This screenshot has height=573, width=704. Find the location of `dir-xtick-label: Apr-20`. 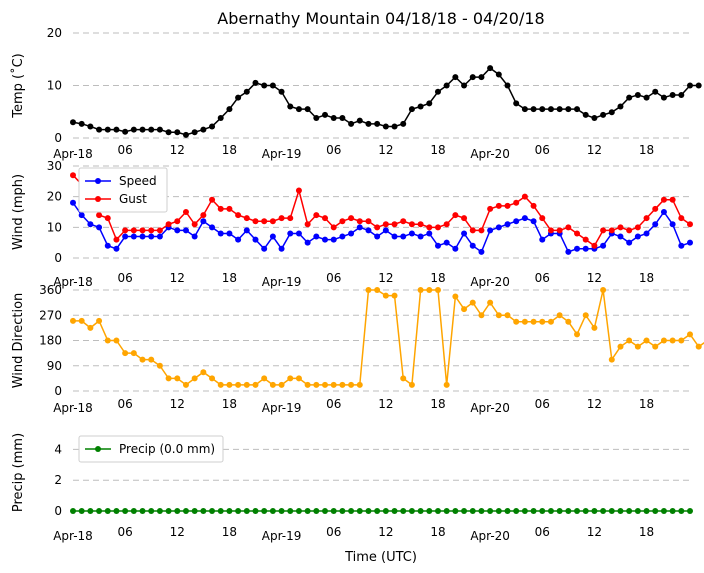

dir-xtick-label: Apr-20 is located at coordinates (490, 408).